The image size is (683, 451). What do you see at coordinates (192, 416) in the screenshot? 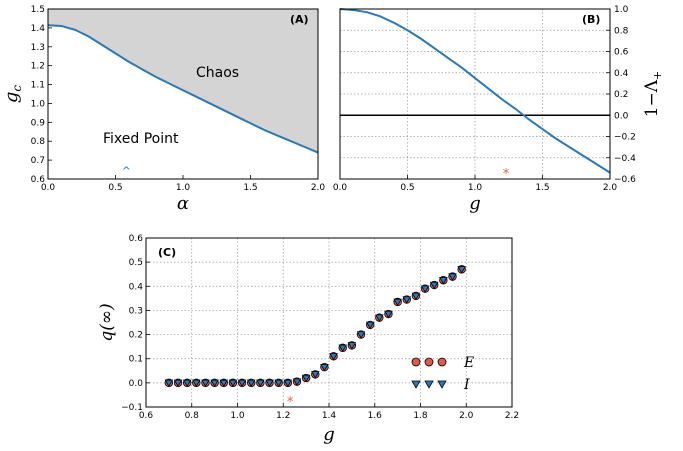
I see `x-tick-label: 0.8` at bounding box center [192, 416].